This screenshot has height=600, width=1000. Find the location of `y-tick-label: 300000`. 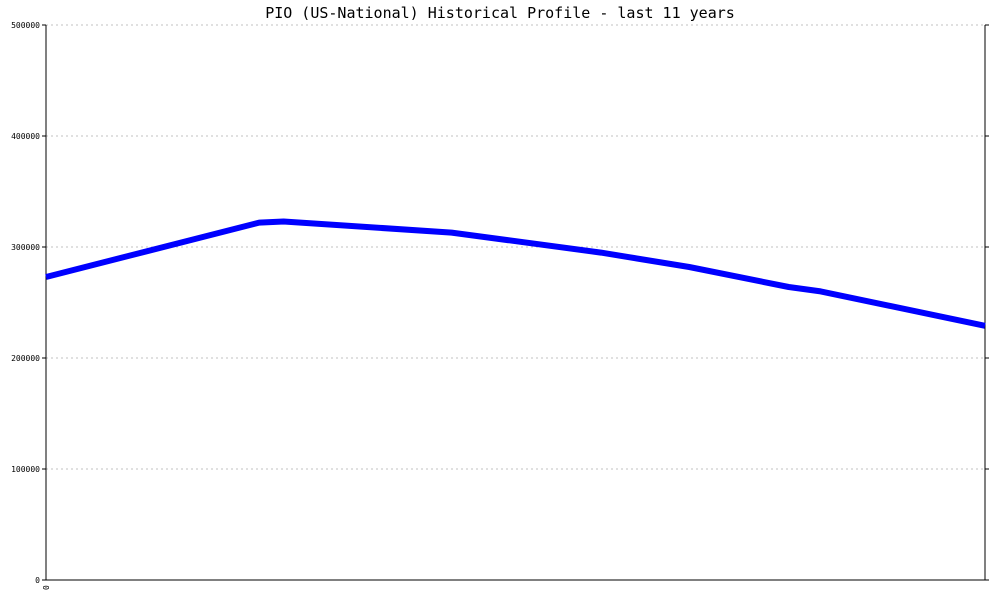

y-tick-label: 300000 is located at coordinates (25, 247).